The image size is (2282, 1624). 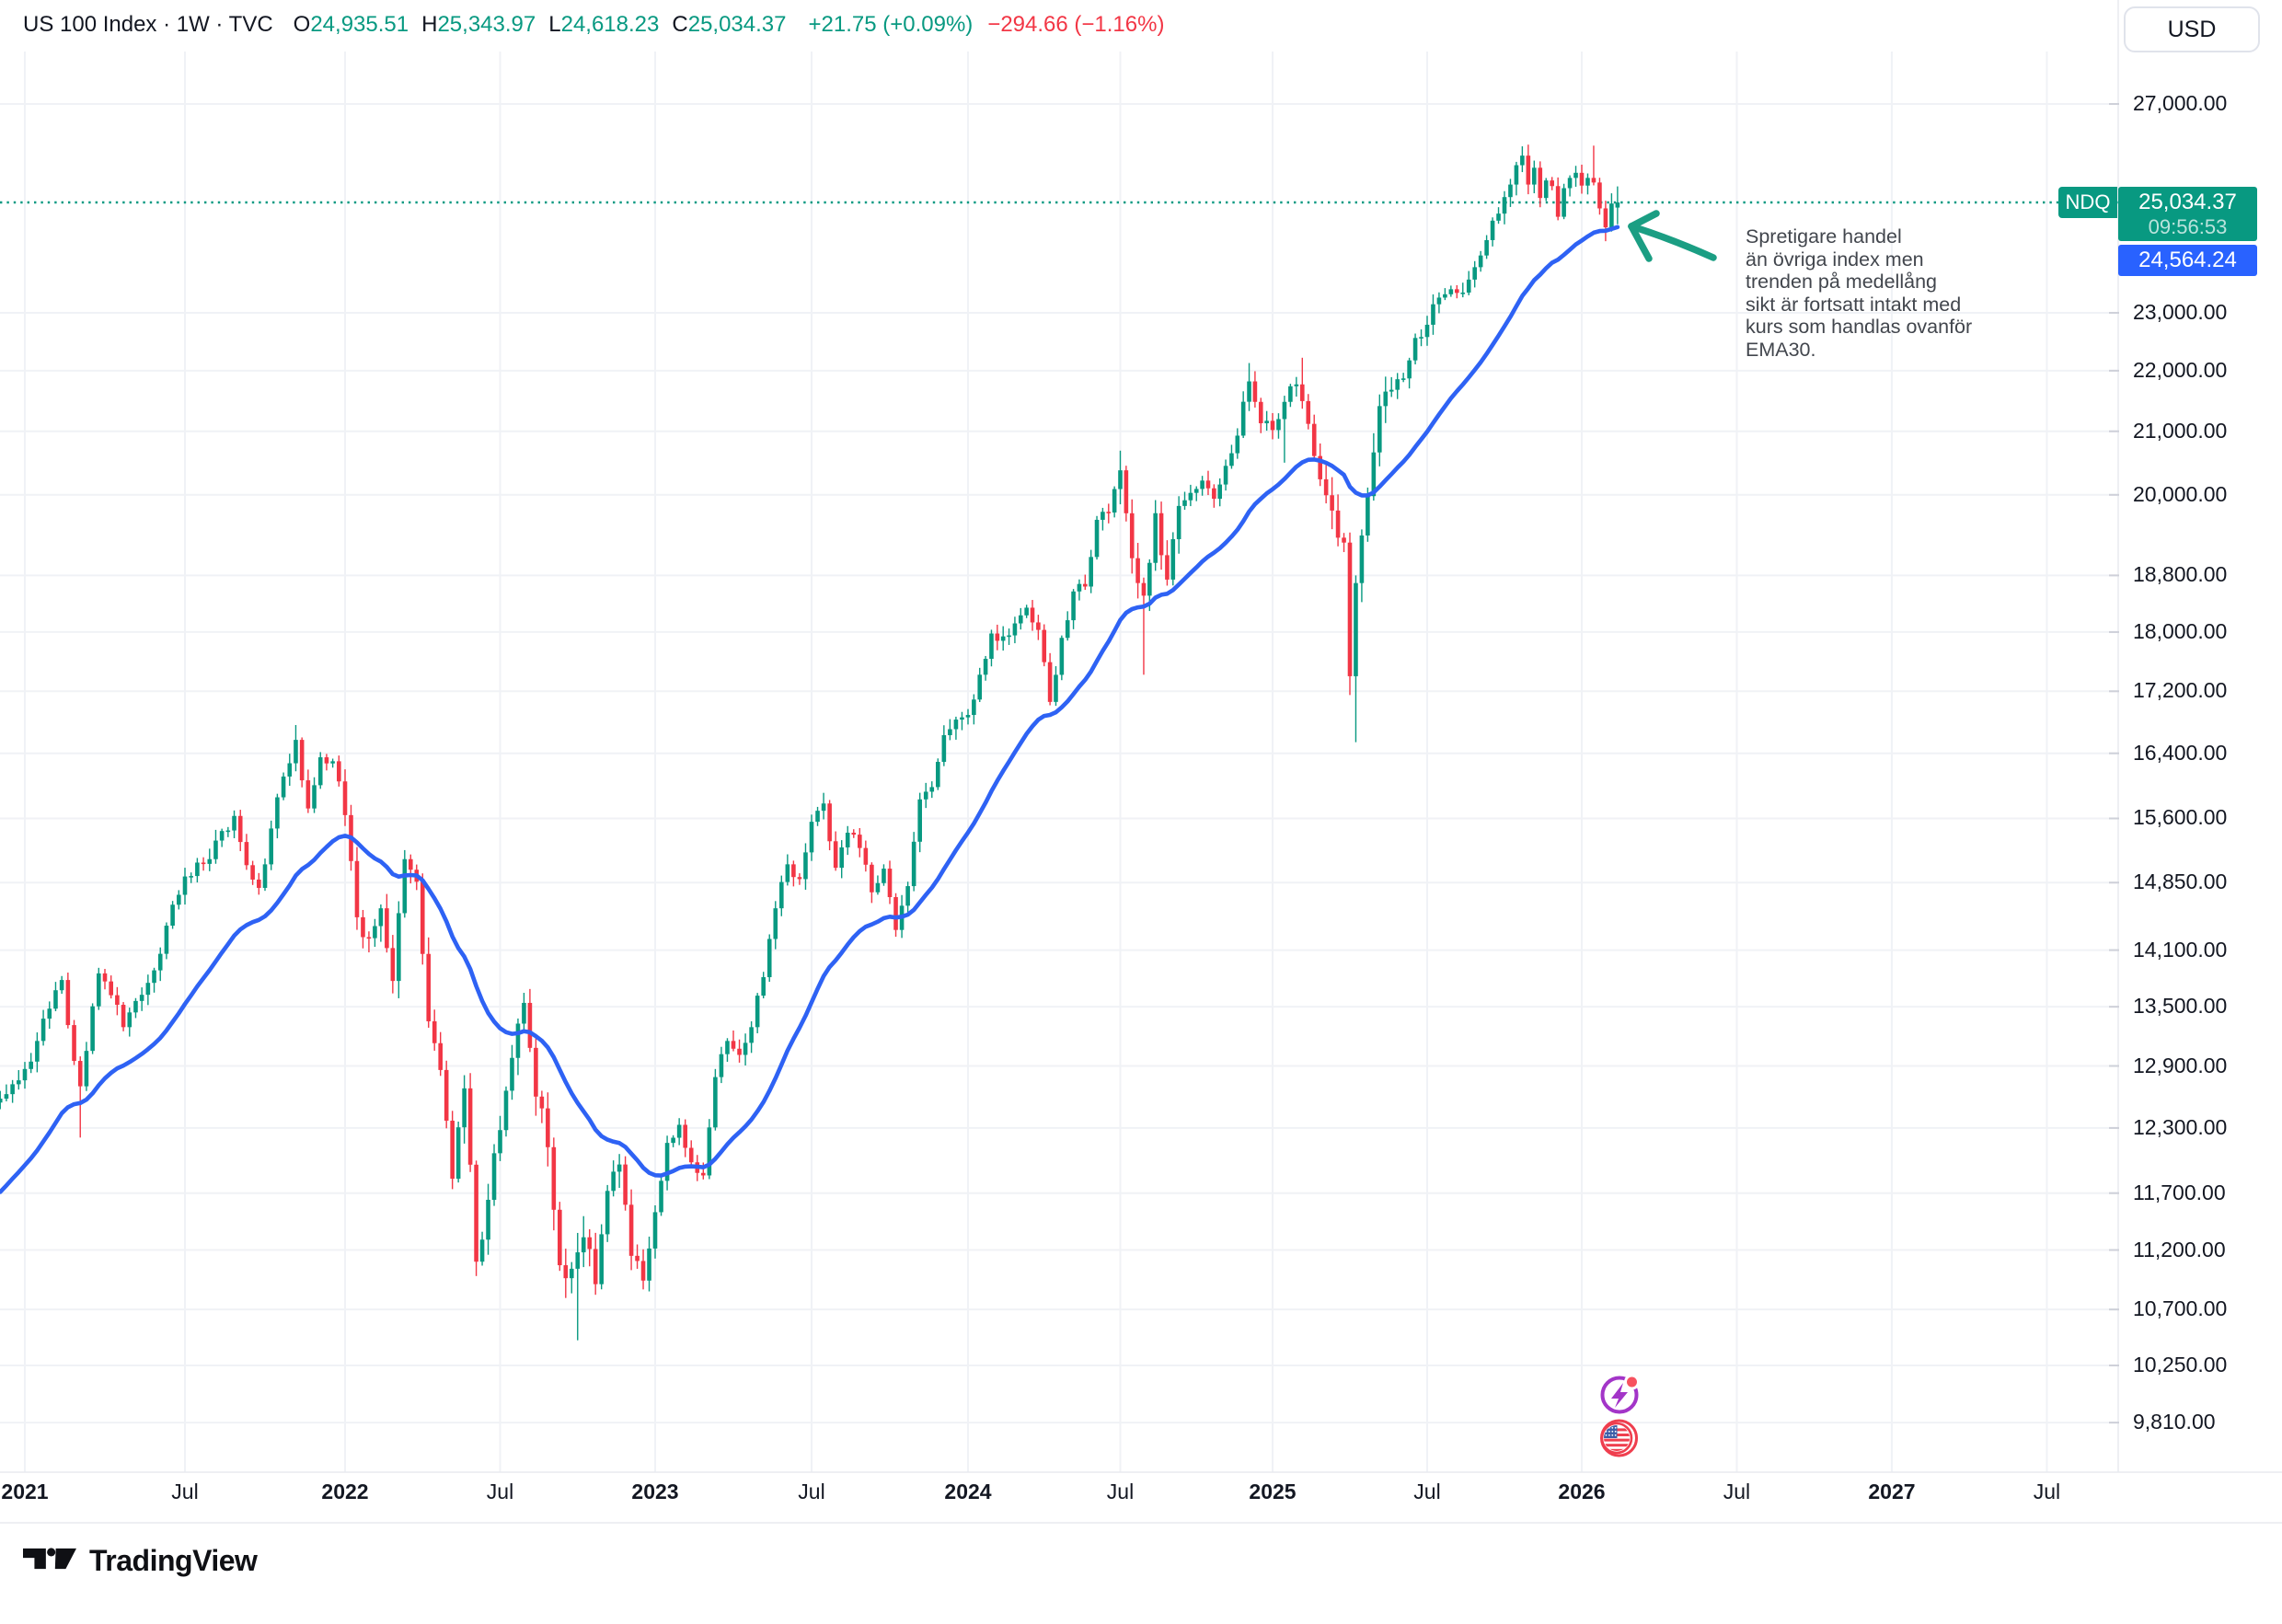 I want to click on footer: TradingView, so click(x=140, y=1561).